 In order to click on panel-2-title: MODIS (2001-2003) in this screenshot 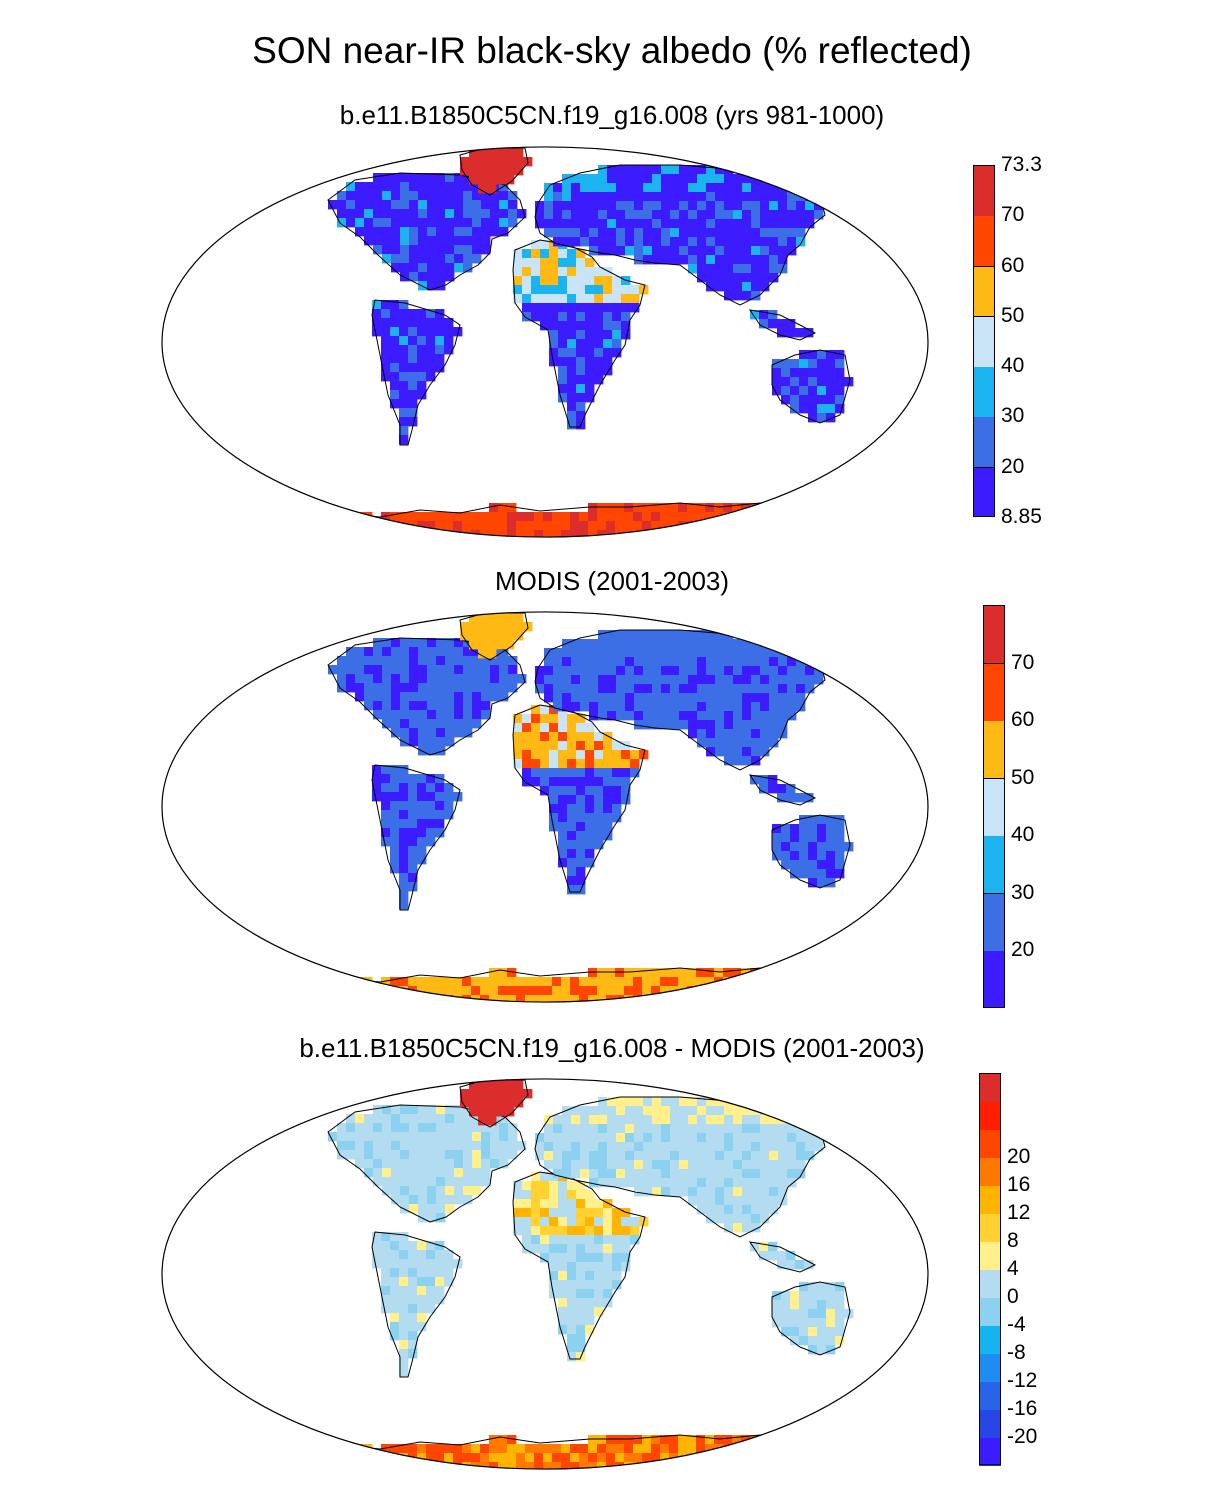, I will do `click(612, 581)`.